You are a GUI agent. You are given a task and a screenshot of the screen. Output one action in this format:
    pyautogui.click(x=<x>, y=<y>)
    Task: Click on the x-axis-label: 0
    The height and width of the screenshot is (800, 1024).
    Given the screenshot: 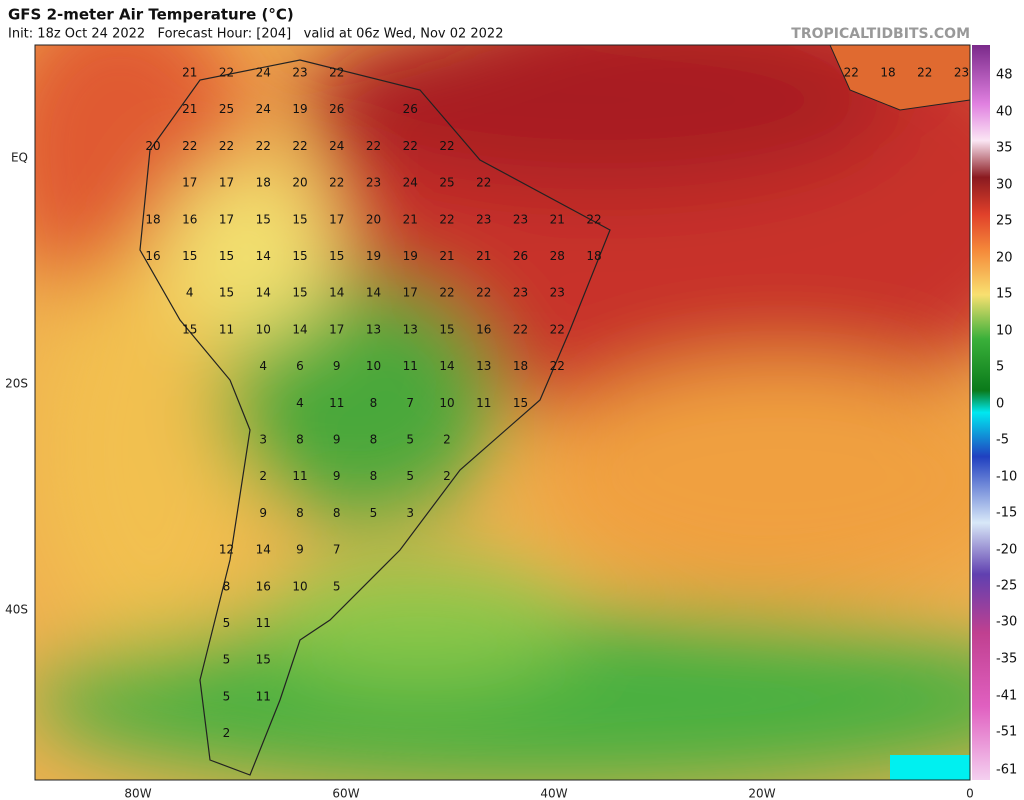 What is the action you would take?
    pyautogui.click(x=970, y=793)
    